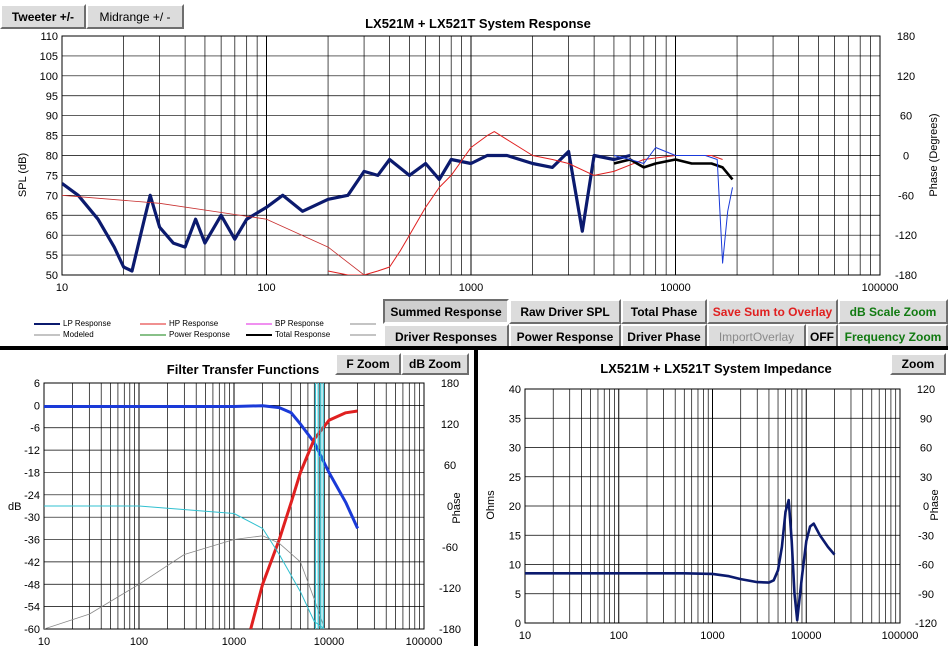 The image size is (948, 646). I want to click on y2-tick-label: -180, so click(450, 630).